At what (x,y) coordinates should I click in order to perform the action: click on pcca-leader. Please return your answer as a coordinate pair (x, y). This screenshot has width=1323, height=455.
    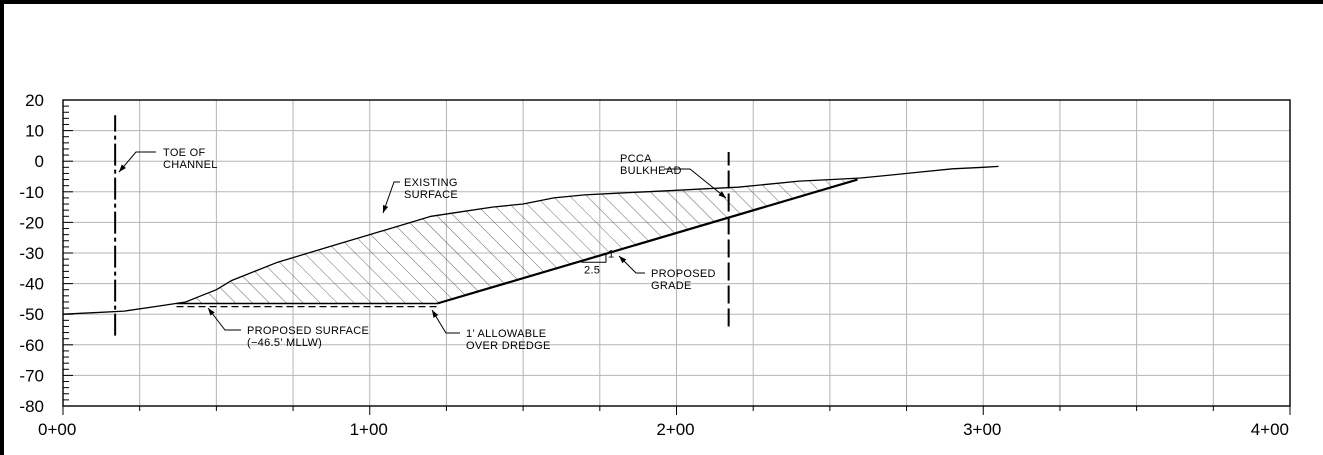
    Looking at the image, I should click on (695, 183).